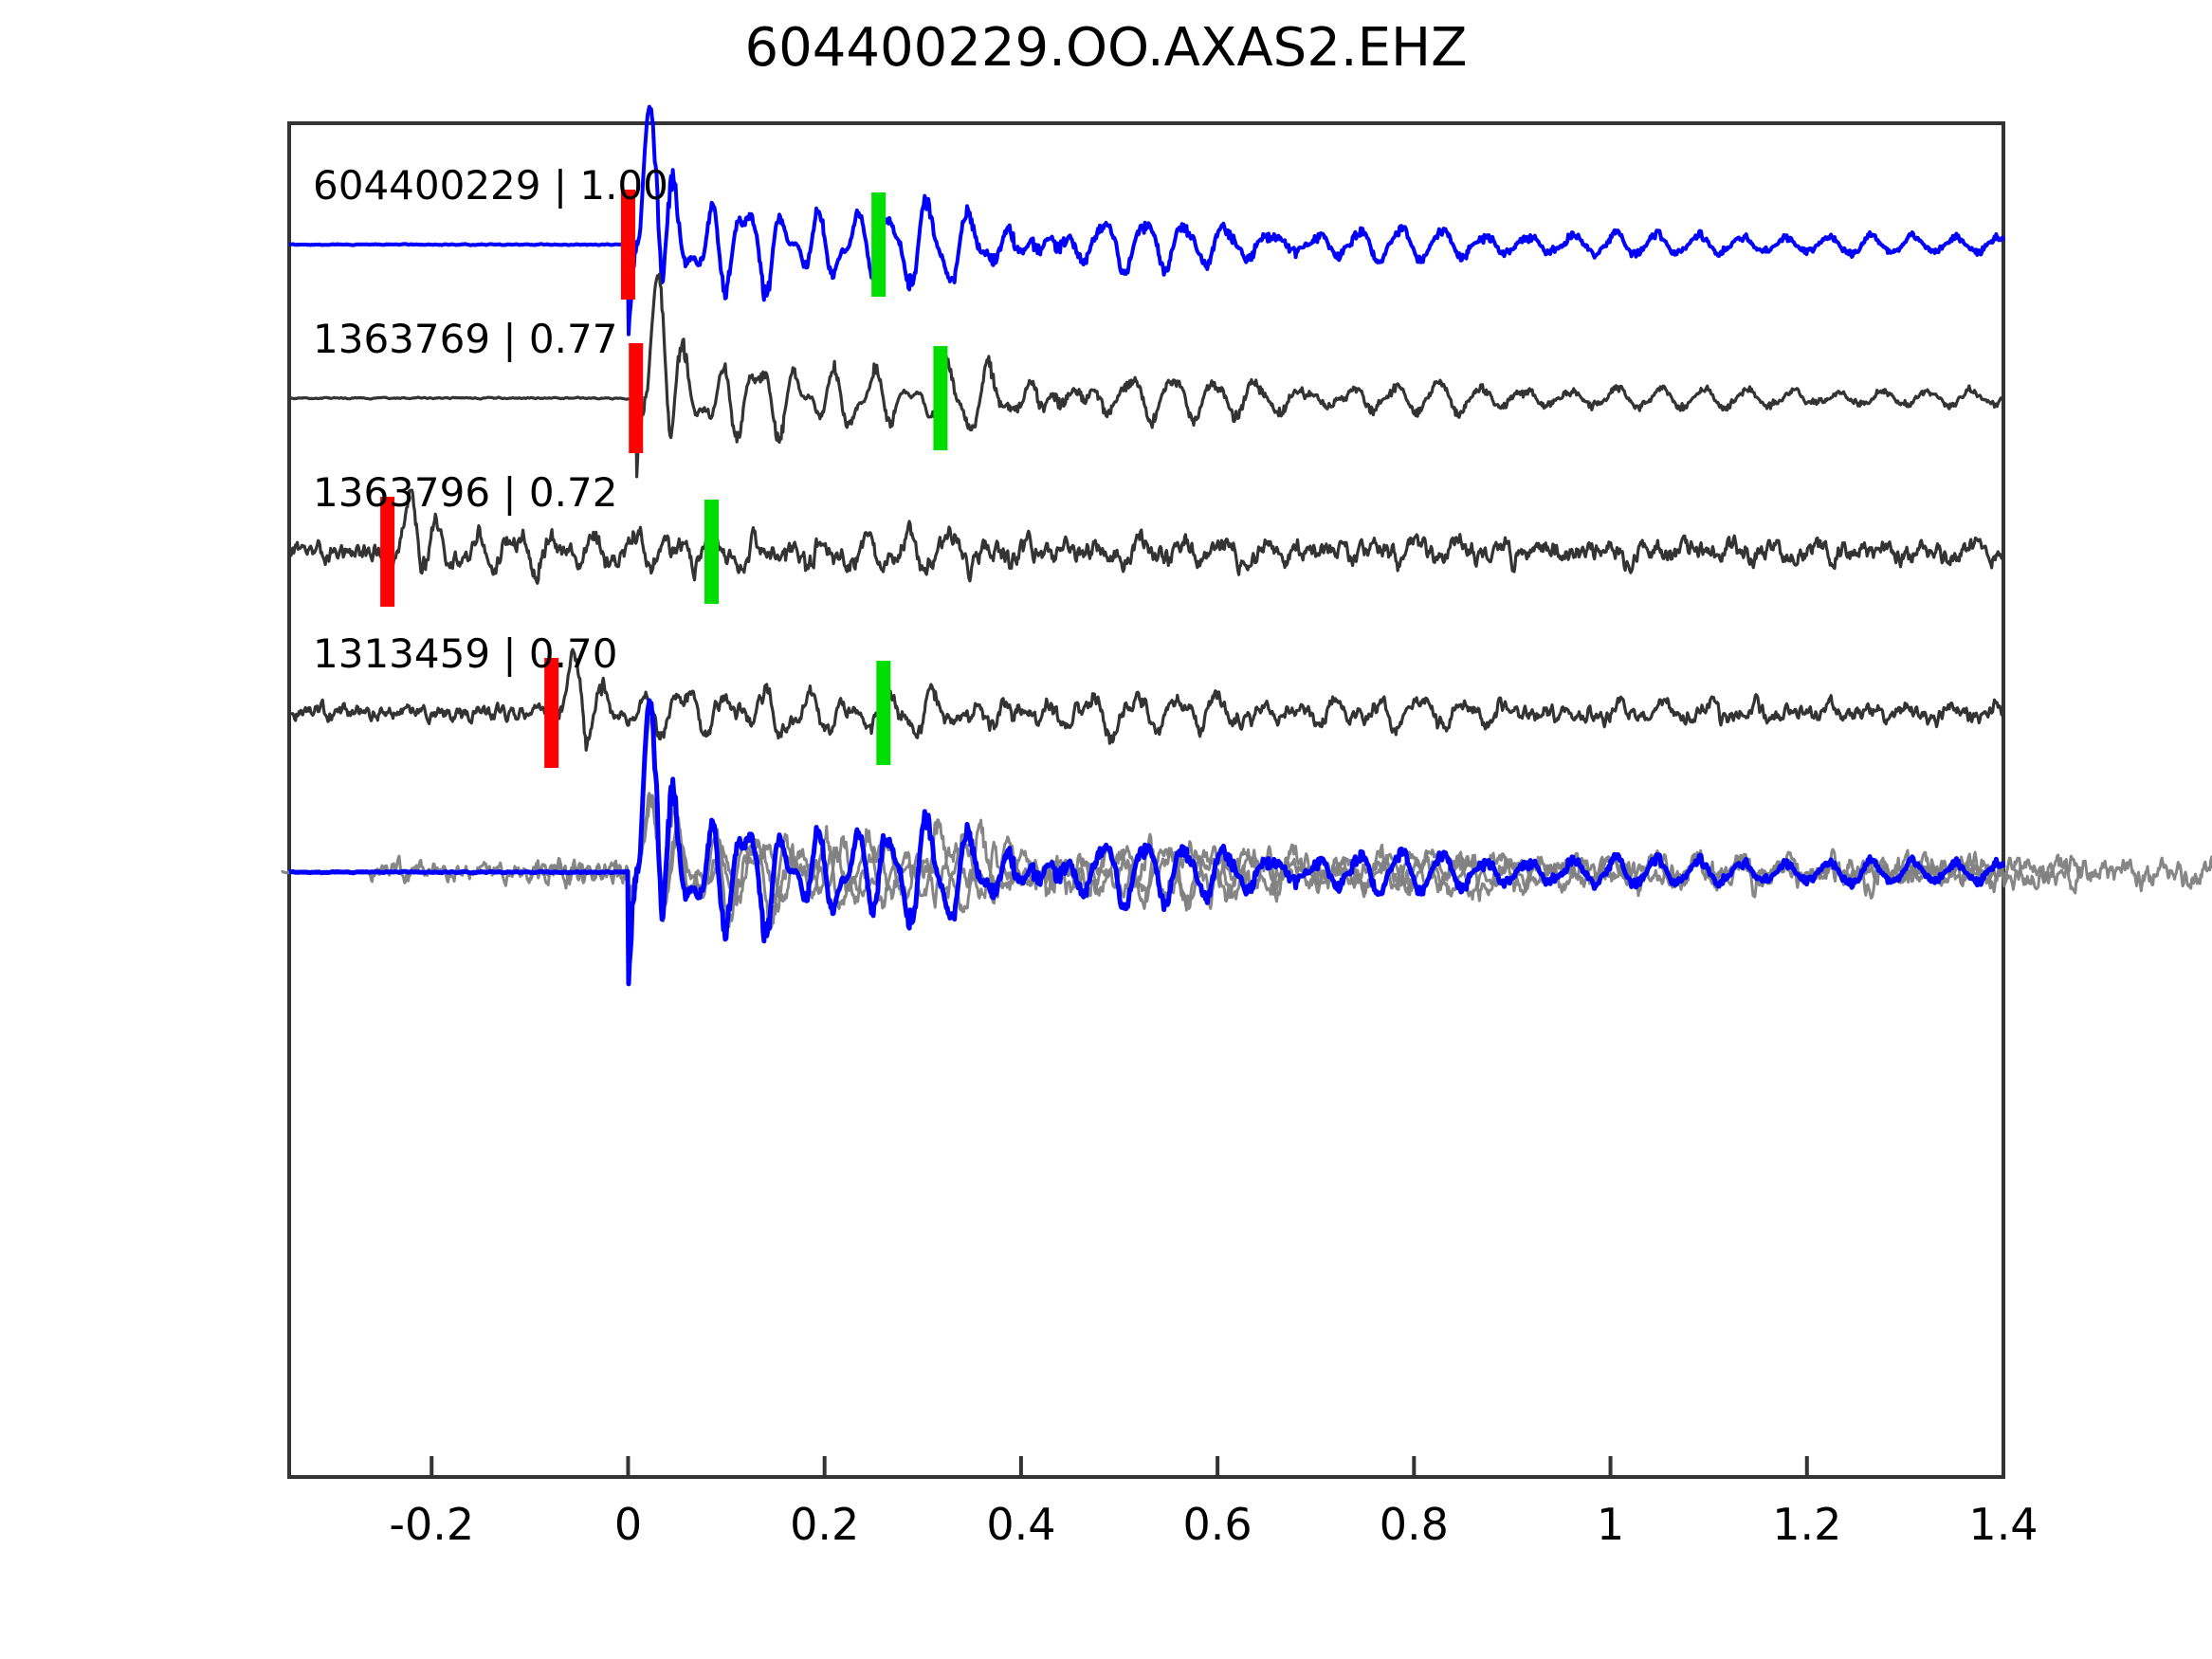 Image resolution: width=2212 pixels, height=1659 pixels. I want to click on trace-row-1363769: 1363769 | 0.77, so click(1146, 375).